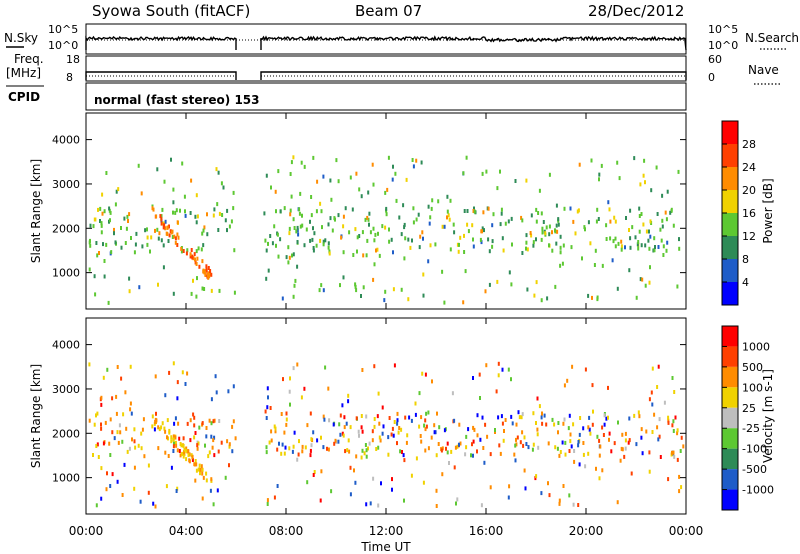  Describe the element at coordinates (730, 418) in the screenshot. I see `colorbar-outline` at that location.